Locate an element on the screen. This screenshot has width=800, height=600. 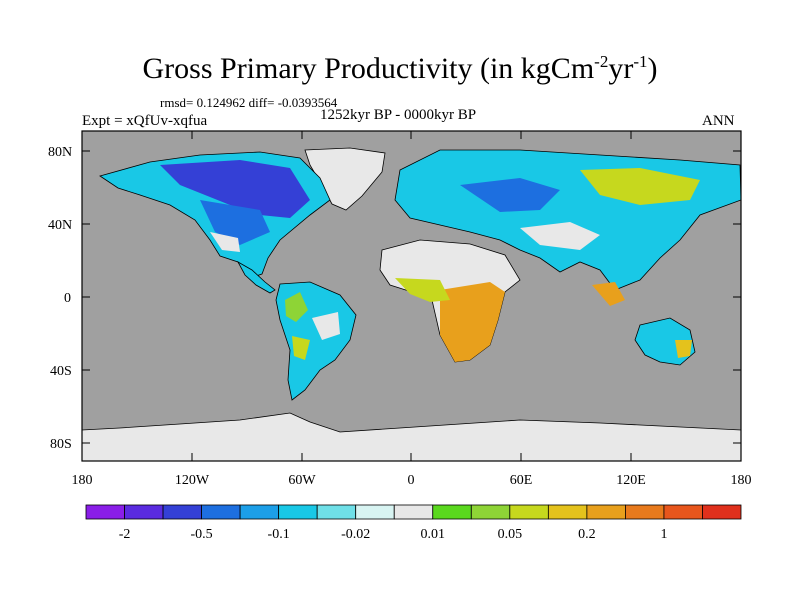
south-america-south-zone is located at coordinates (301, 348).